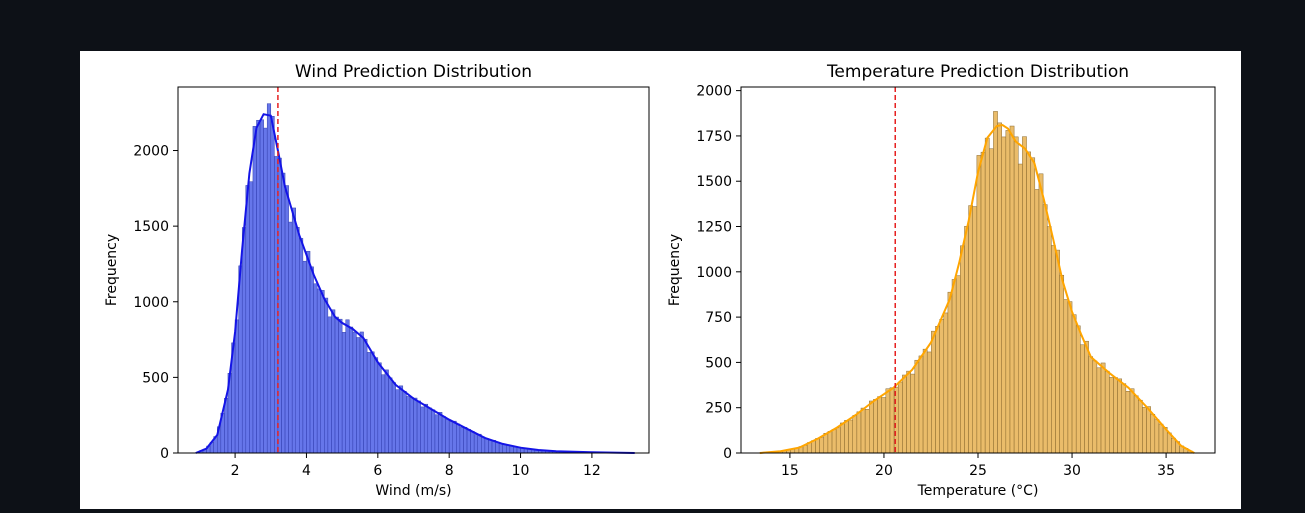  Describe the element at coordinates (521, 471) in the screenshot. I see `x-tick-label: 10` at that location.